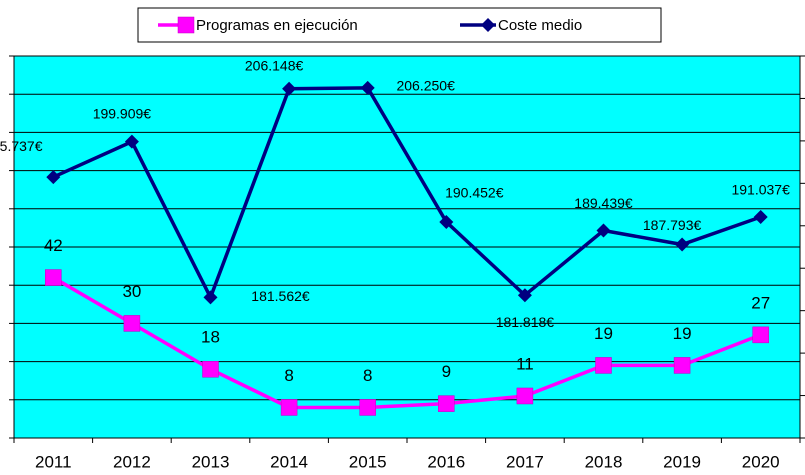  I want to click on x-tick-label: 2016, so click(446, 461).